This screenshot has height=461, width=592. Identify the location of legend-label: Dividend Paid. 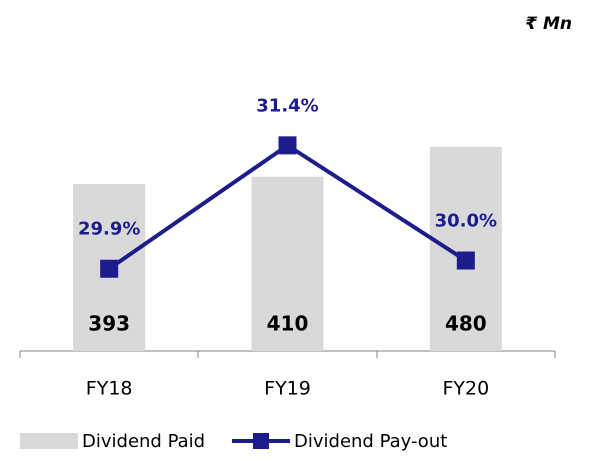
(143, 441).